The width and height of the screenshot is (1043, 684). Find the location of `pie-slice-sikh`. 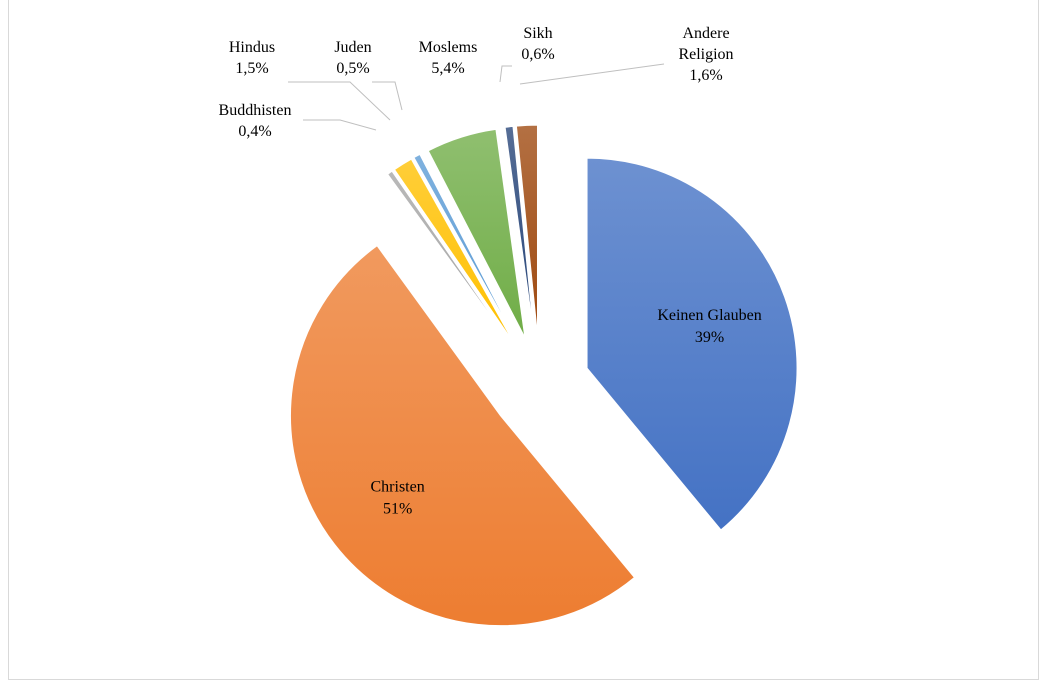

pie-slice-sikh is located at coordinates (519, 230).